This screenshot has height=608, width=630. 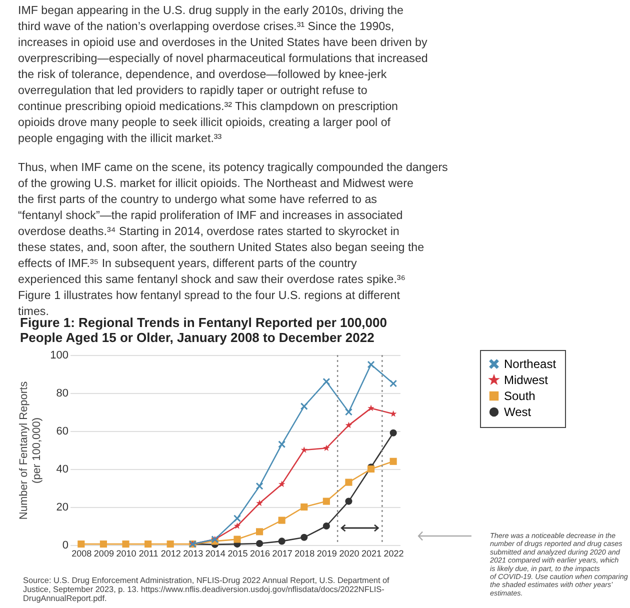 What do you see at coordinates (62, 470) in the screenshot?
I see `y-tick-label: 40` at bounding box center [62, 470].